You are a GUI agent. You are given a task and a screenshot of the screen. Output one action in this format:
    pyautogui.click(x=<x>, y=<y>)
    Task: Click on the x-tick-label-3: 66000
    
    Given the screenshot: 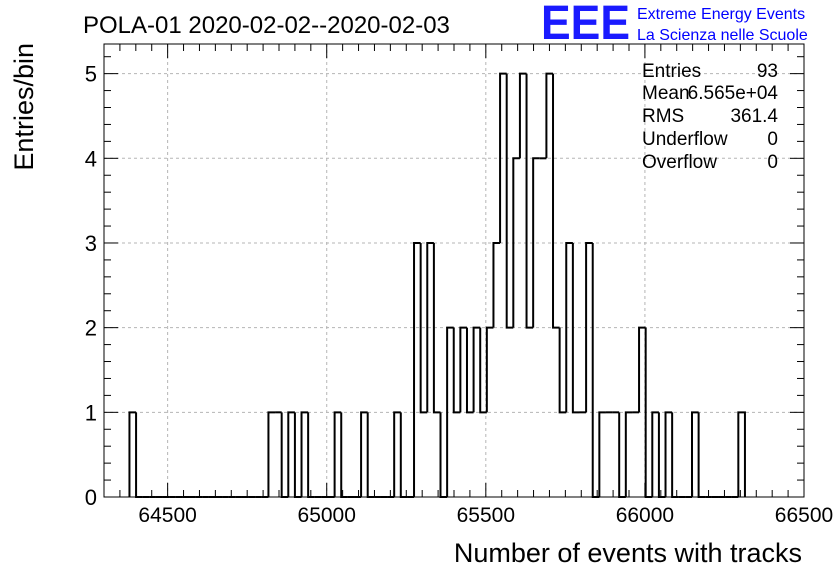 What is the action you would take?
    pyautogui.click(x=645, y=515)
    